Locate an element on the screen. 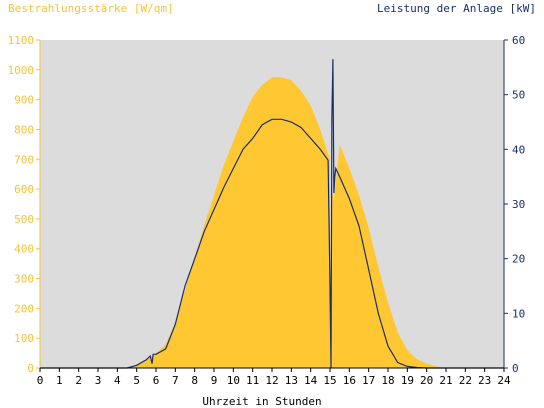  left-axis-title: Bestrahlungsstärke [W/qm] is located at coordinates (91, 8).